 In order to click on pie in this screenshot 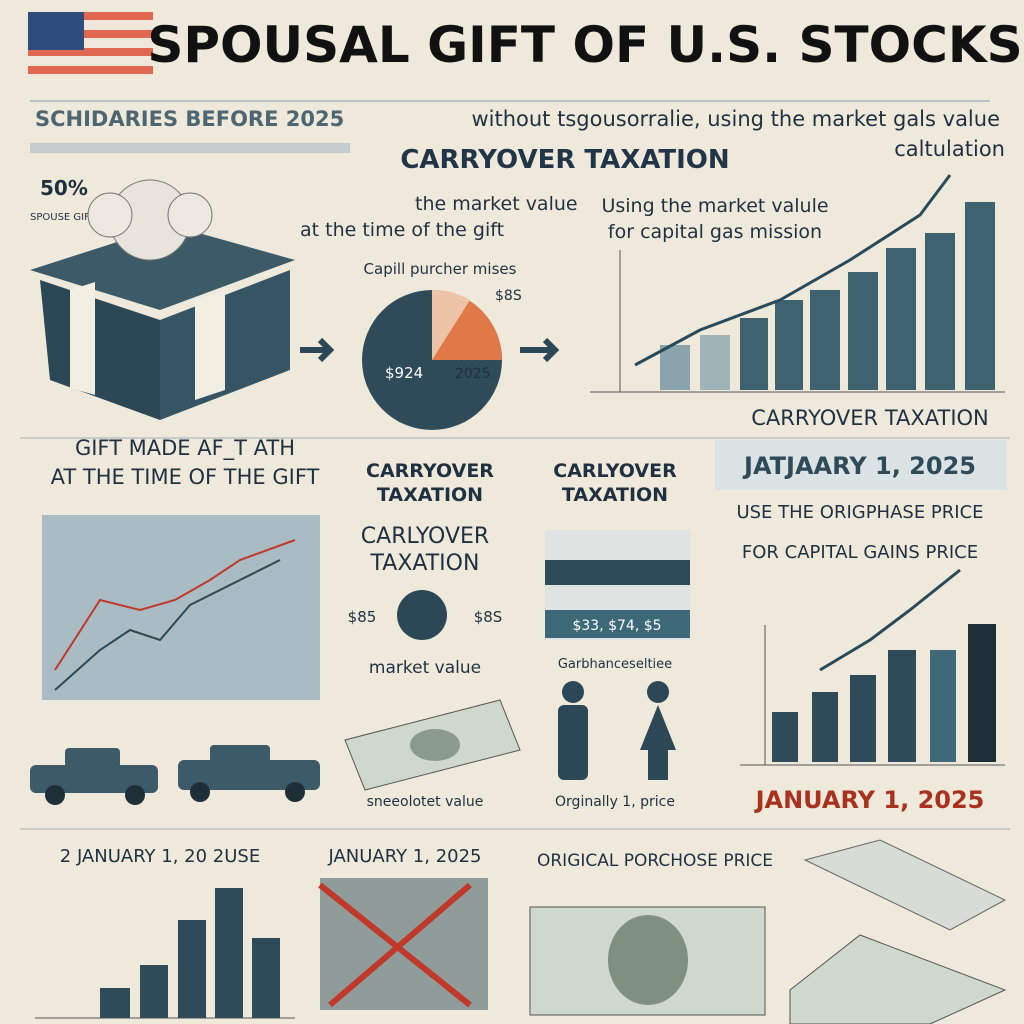, I will do `click(432, 359)`.